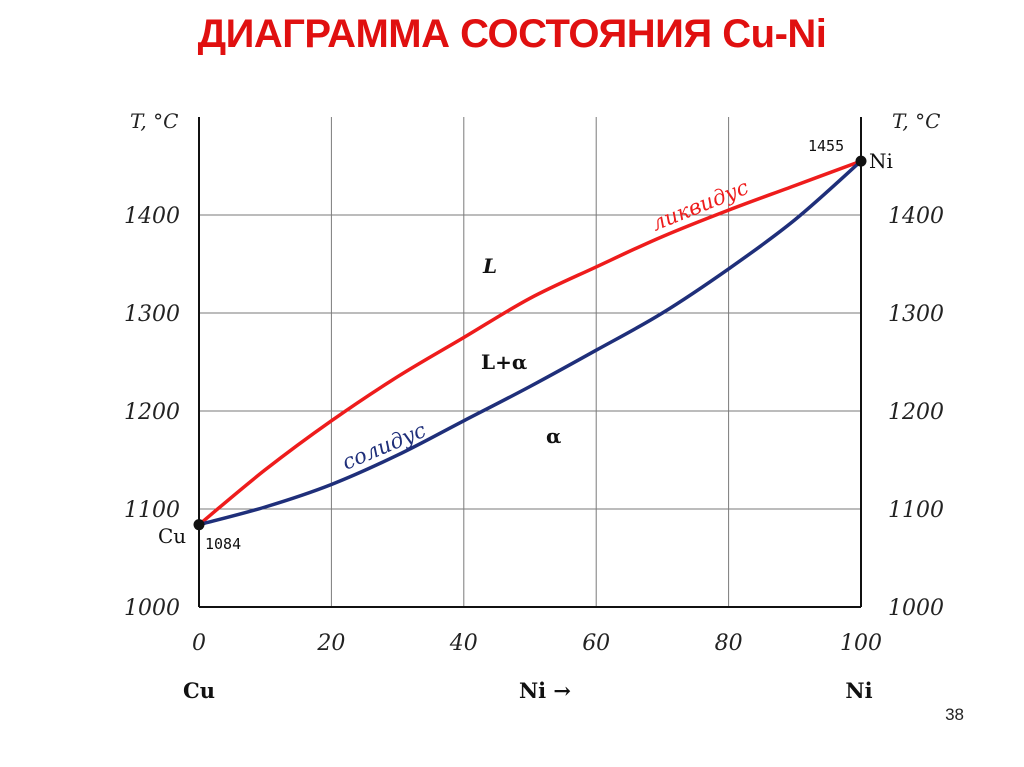 Image resolution: width=1024 pixels, height=767 pixels. I want to click on y-axis-title-right: T, °C, so click(916, 121).